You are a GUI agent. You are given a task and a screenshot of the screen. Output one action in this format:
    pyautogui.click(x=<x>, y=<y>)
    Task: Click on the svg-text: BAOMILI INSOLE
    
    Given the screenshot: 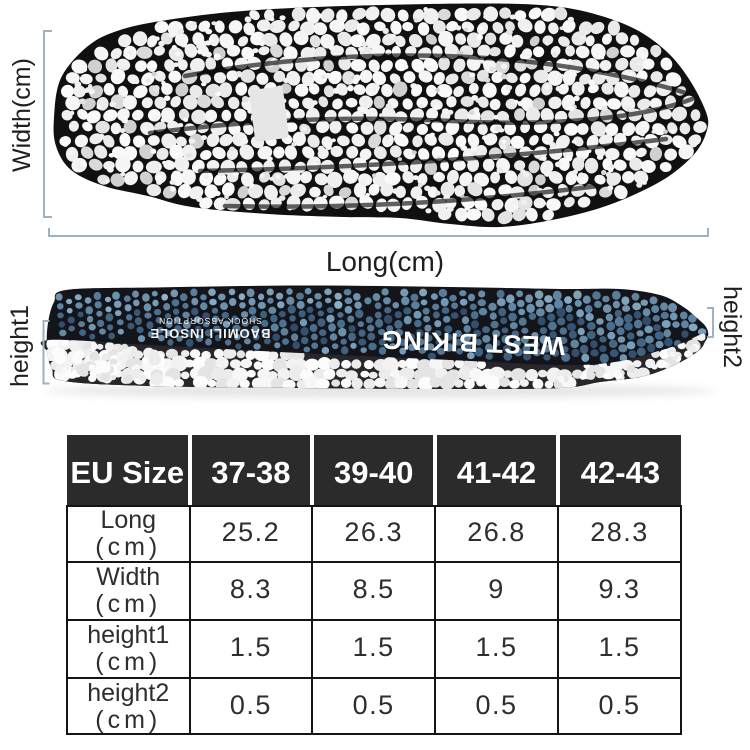 What is the action you would take?
    pyautogui.click(x=210, y=333)
    